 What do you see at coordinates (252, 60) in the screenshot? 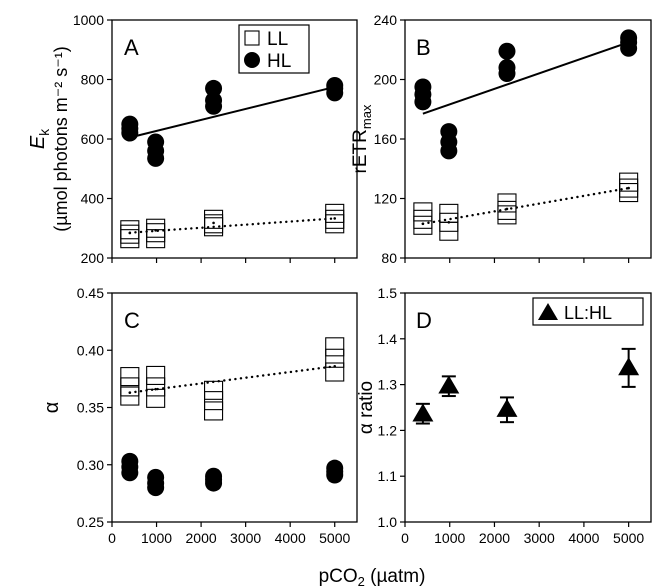
I see `panel-a-legend-swatch-hl` at bounding box center [252, 60].